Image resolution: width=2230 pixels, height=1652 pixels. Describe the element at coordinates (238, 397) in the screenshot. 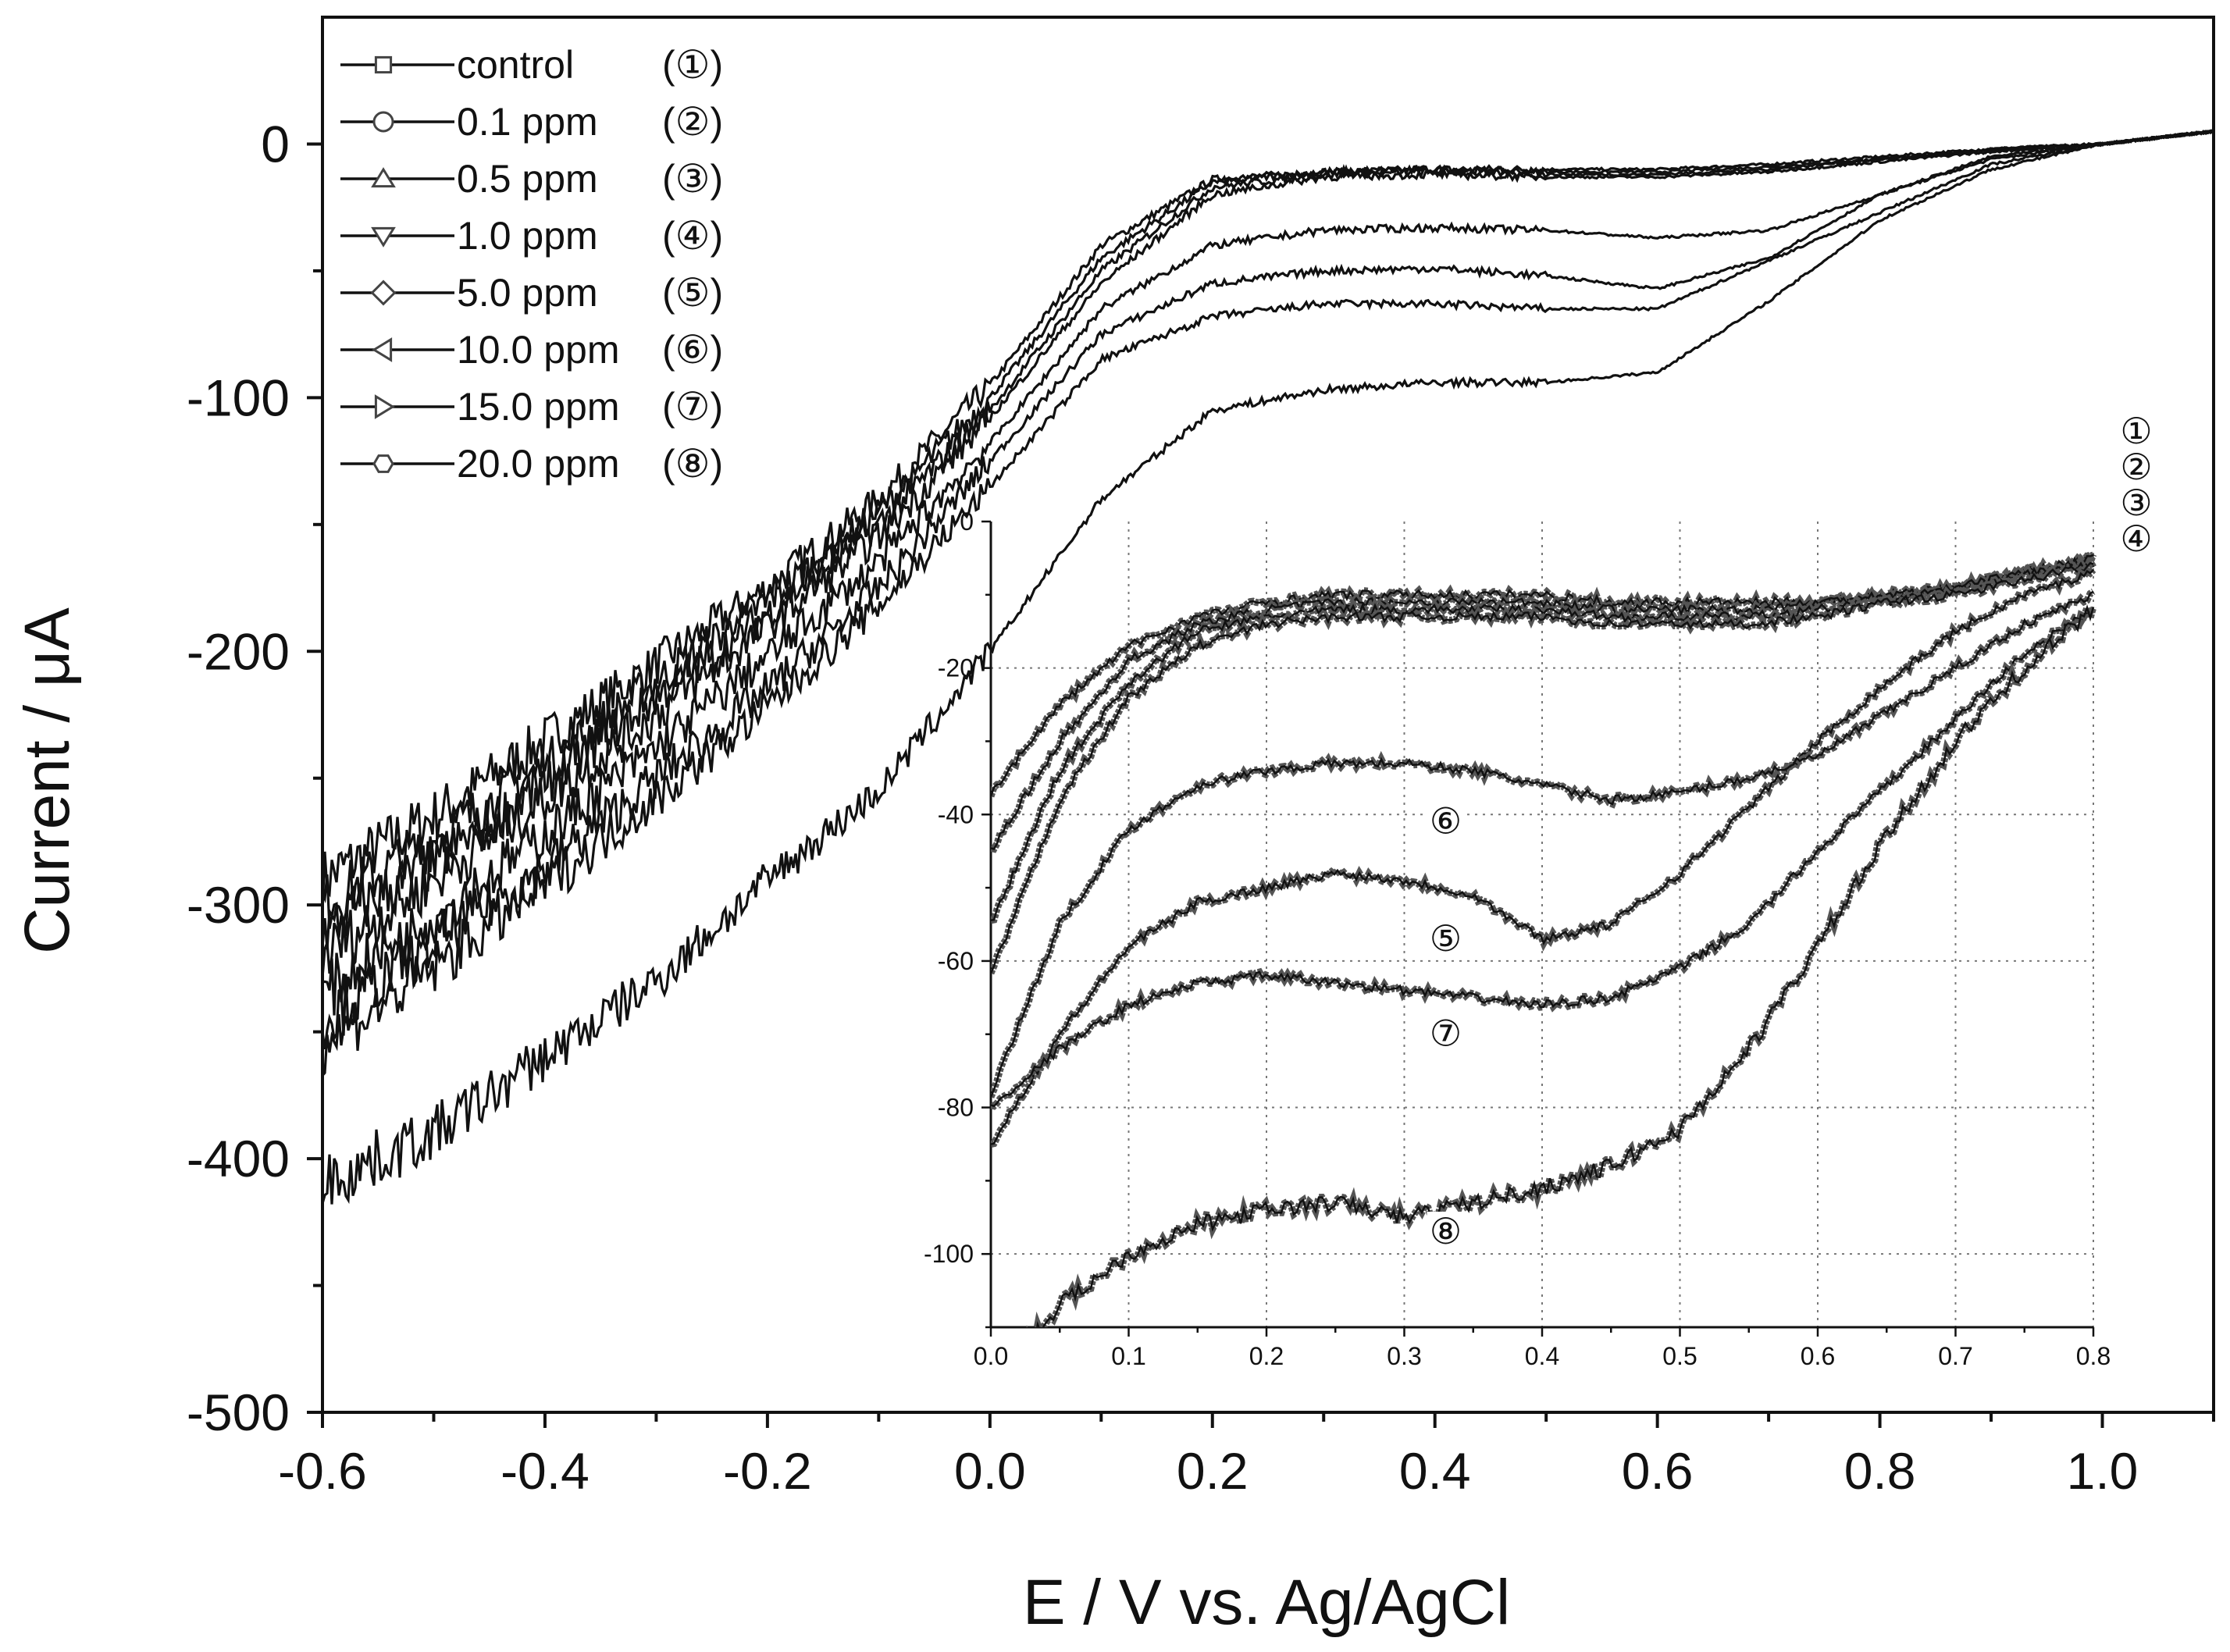

I see `y-tick-label: -100` at that location.